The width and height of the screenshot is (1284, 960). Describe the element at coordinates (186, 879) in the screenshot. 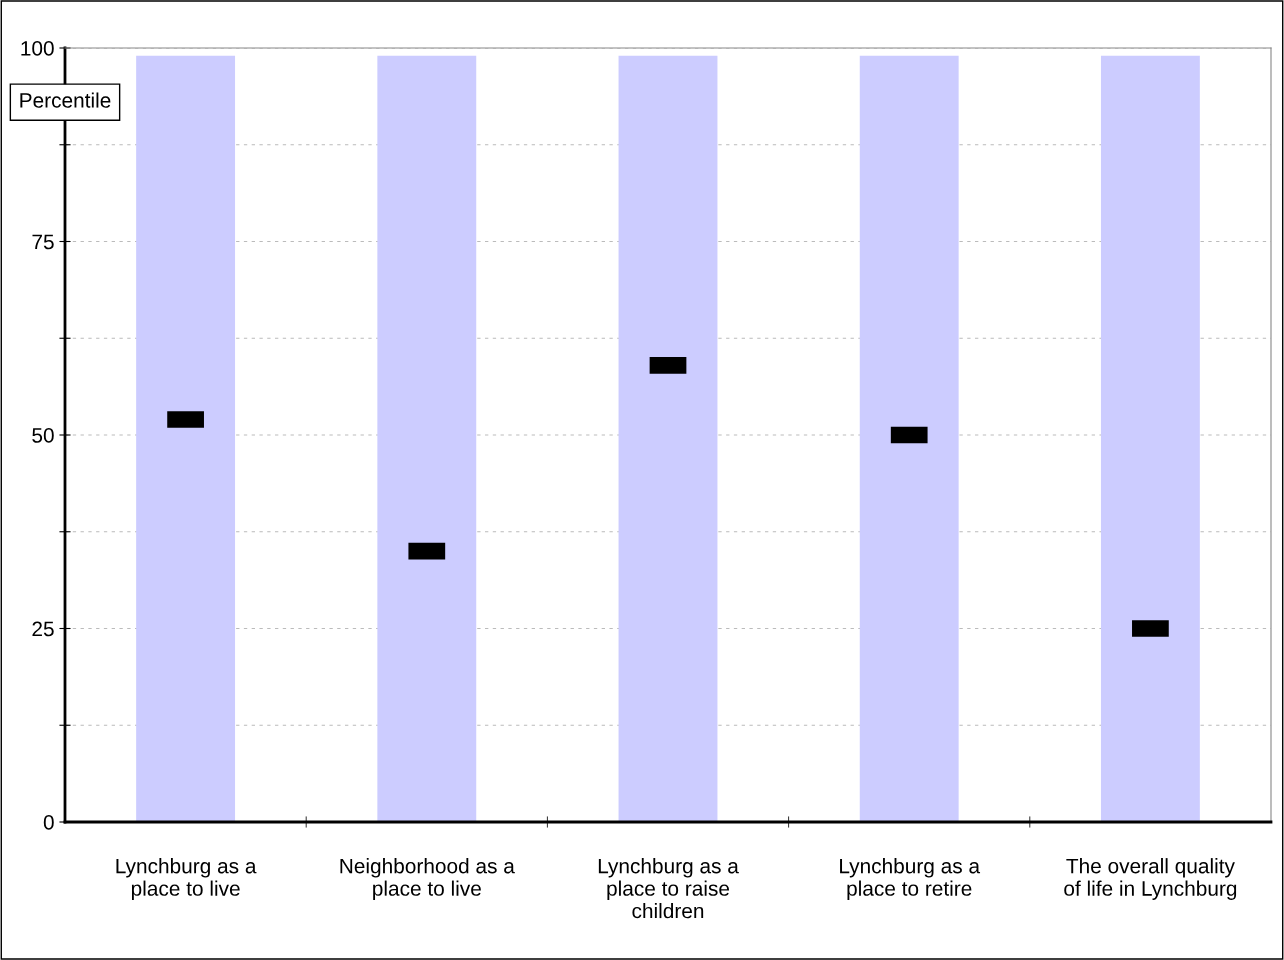

I see `x-tick-label: Lynchburg as a place to live` at that location.